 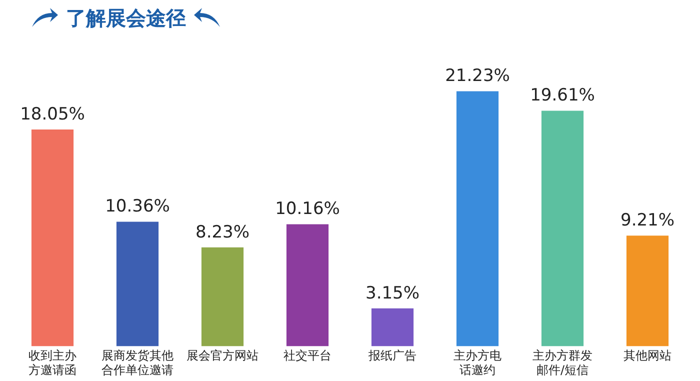 I want to click on x-tick-label: 收到主办方邀请函, so click(x=52, y=362).